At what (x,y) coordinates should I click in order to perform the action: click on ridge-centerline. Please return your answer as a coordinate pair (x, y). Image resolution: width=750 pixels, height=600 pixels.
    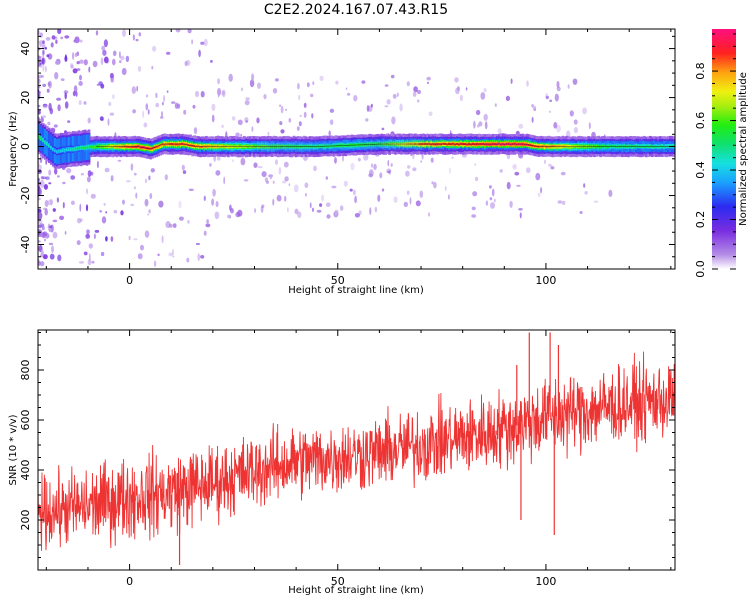
    Looking at the image, I should click on (385, 146).